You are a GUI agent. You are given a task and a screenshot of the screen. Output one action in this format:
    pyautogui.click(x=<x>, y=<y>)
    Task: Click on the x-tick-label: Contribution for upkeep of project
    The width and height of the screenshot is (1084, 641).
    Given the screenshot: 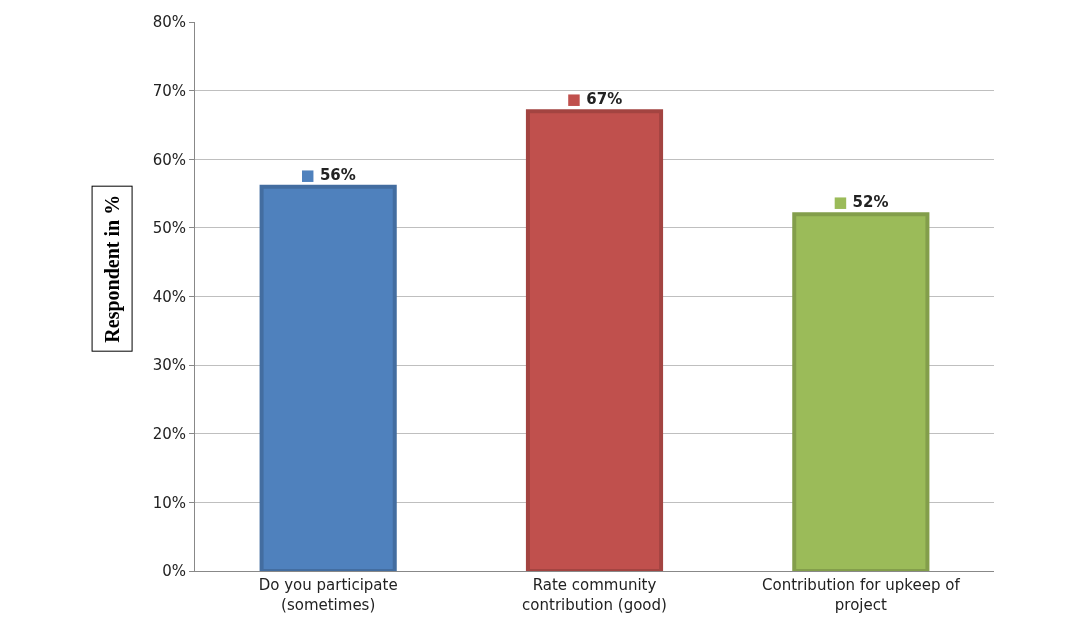 What is the action you would take?
    pyautogui.click(x=861, y=595)
    